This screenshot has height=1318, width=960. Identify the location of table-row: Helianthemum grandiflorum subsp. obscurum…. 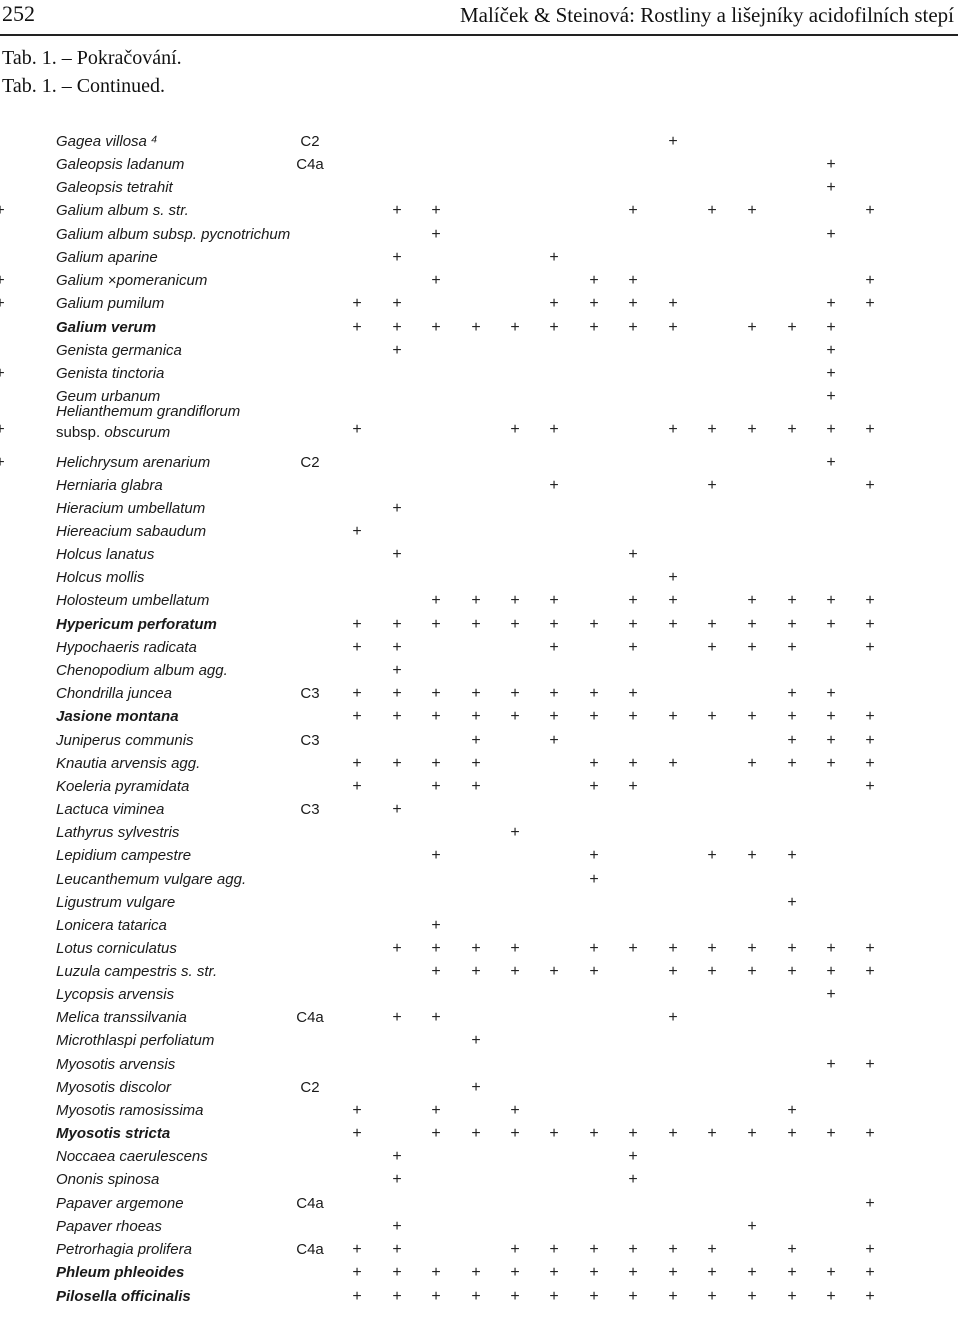
(480, 423).